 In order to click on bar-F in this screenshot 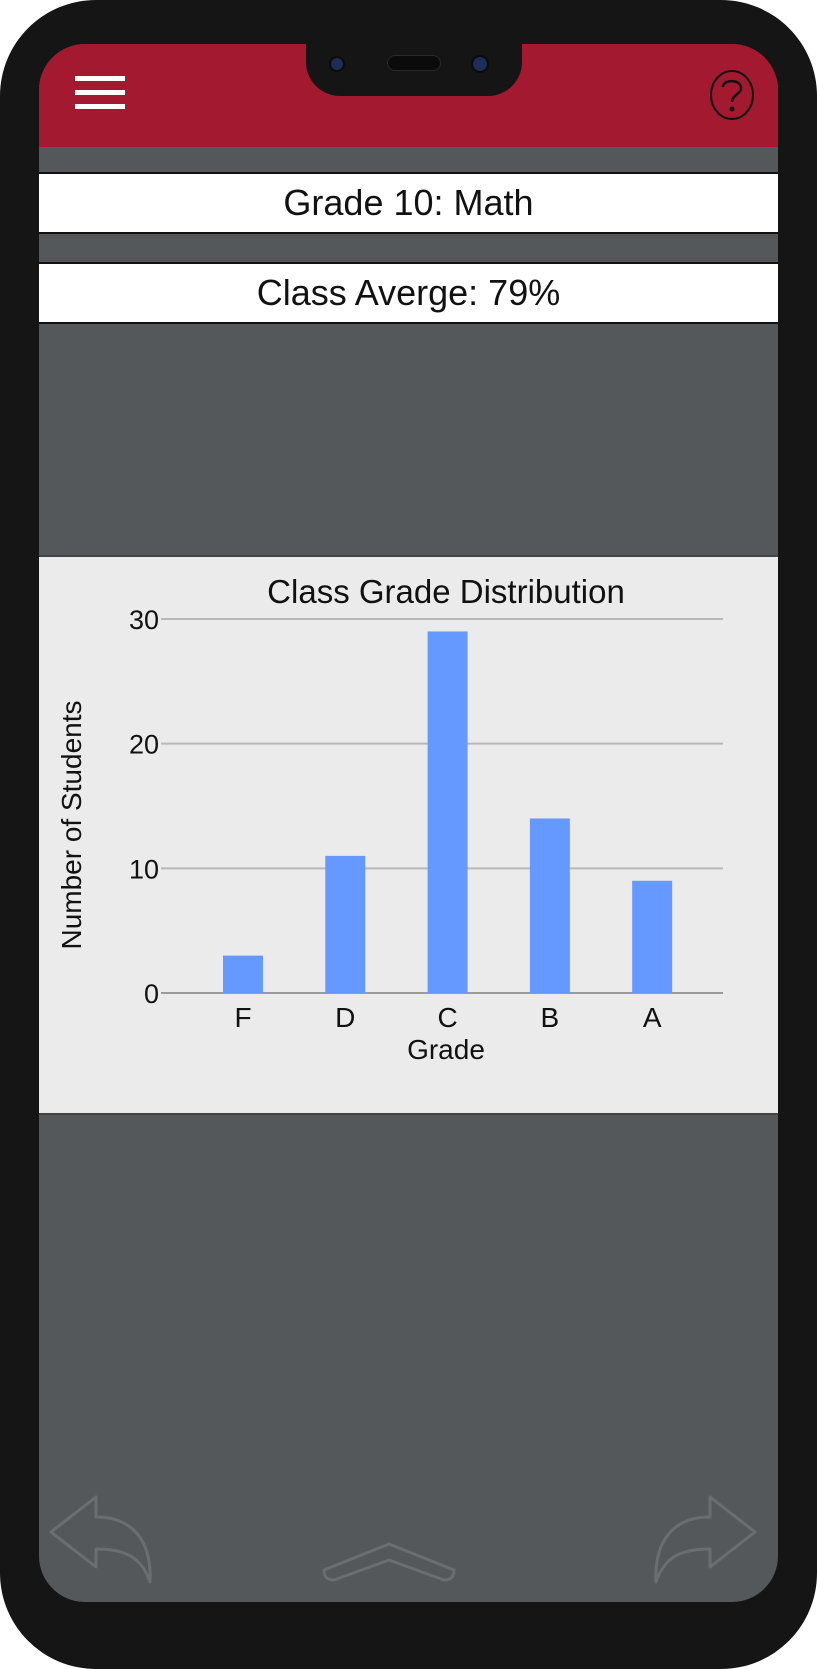, I will do `click(243, 974)`.